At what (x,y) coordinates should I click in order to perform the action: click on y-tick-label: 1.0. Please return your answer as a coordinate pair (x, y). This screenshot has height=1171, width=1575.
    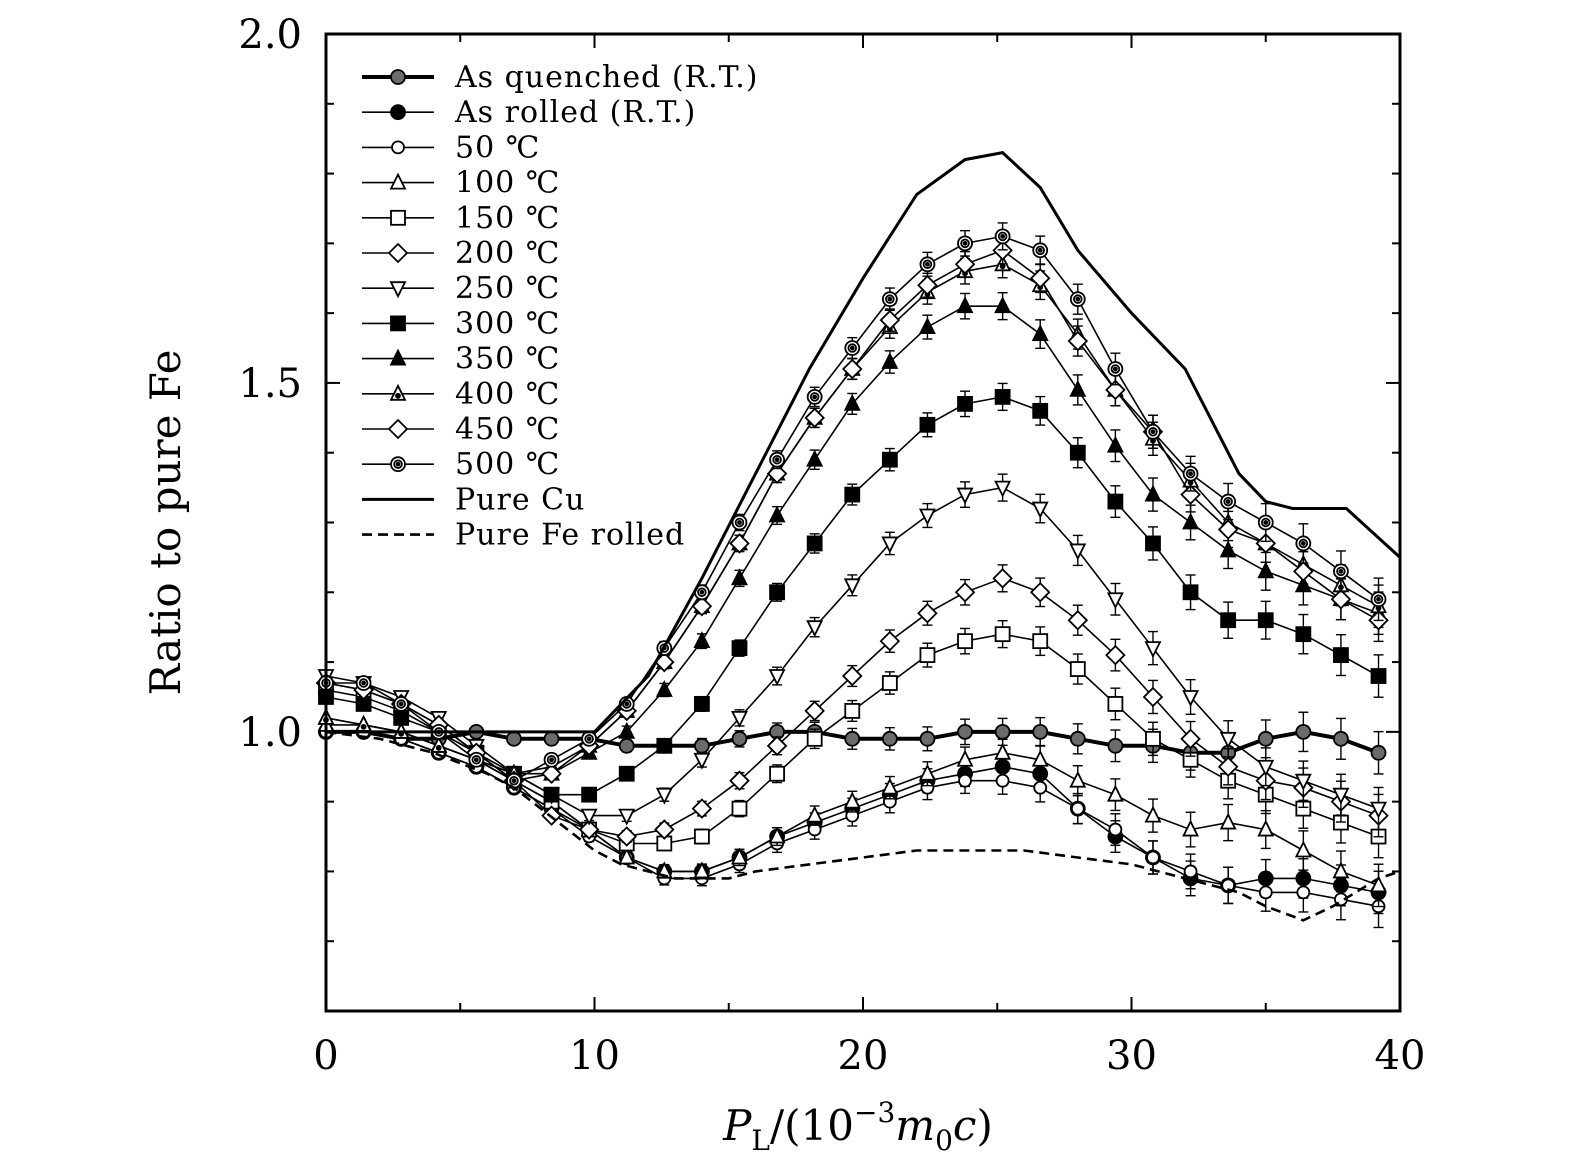
    Looking at the image, I should click on (270, 733).